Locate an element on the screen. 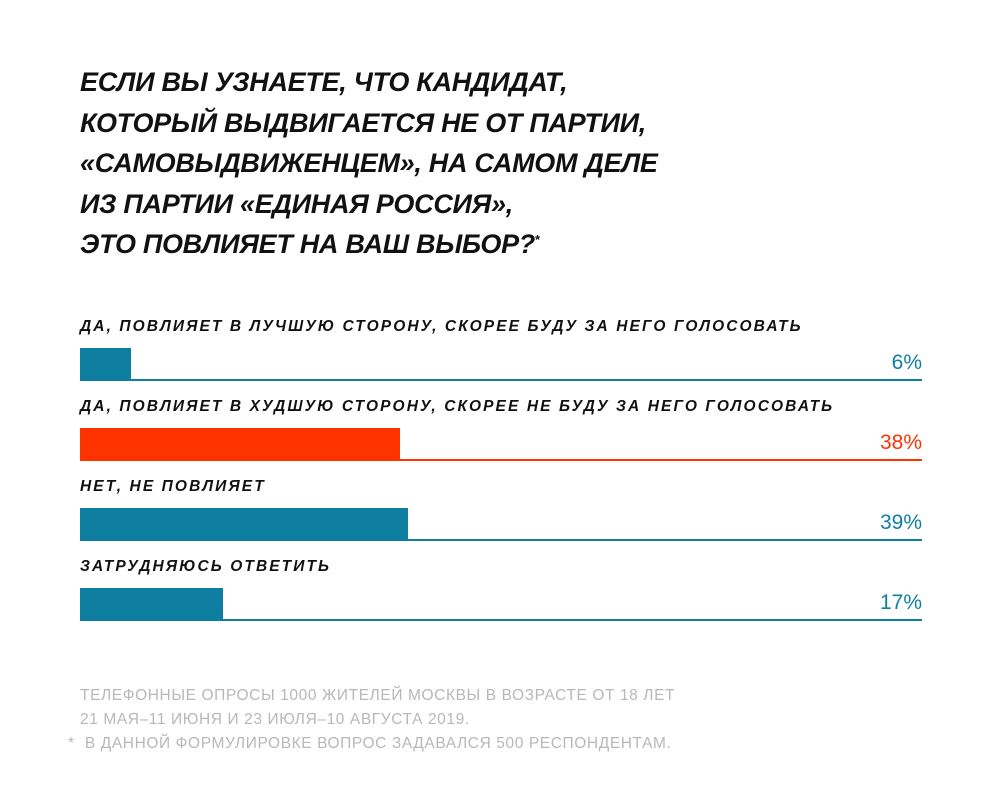 This screenshot has height=810, width=1000. title-line: «САМОВЫДВИЖЕНЦЕМ», НА САМОМ ДЕЛЕ is located at coordinates (369, 163).